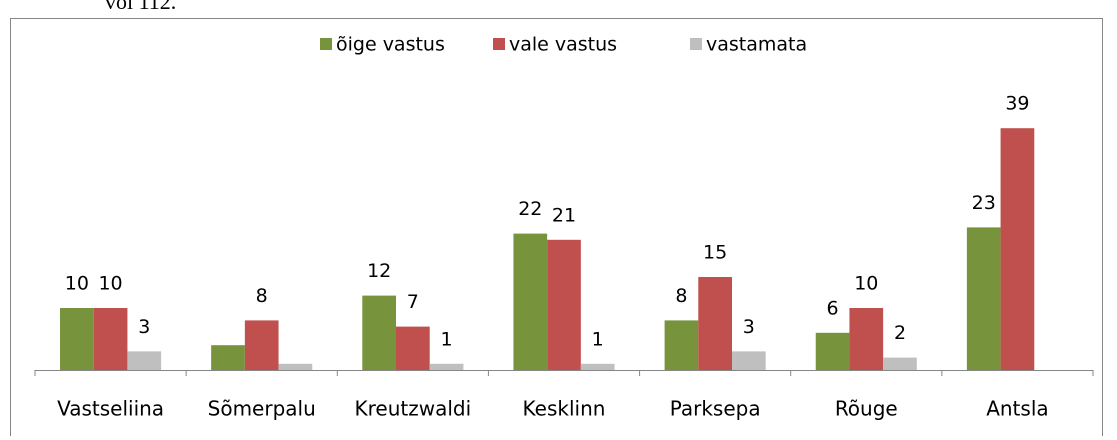 The height and width of the screenshot is (440, 1117). I want to click on x-tick-label: Parksepa, so click(715, 409).